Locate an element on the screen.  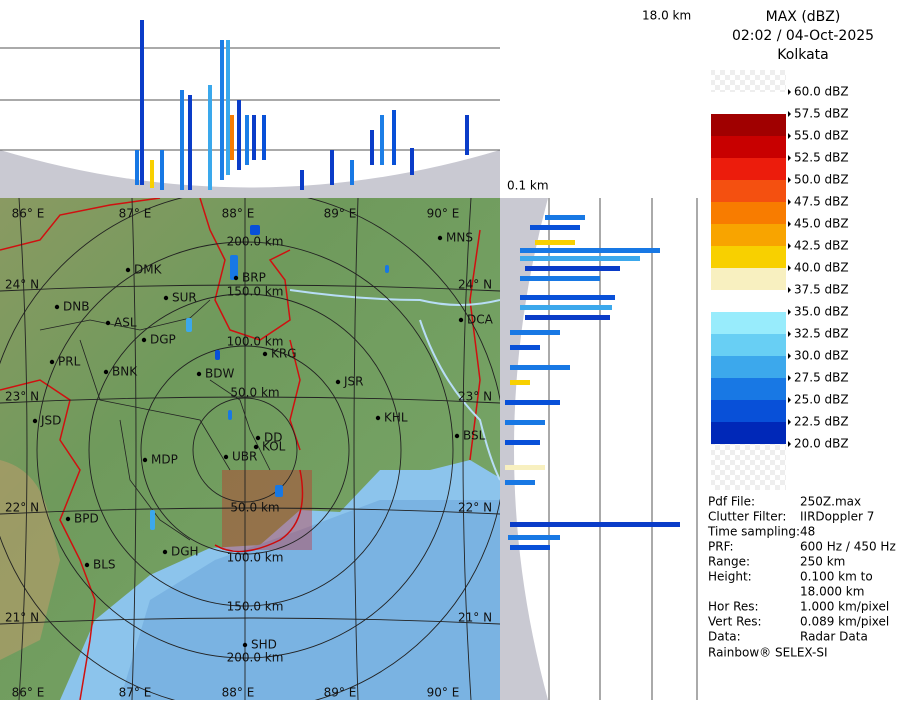
legend-label: 52.5 dBZ is located at coordinates (821, 158).